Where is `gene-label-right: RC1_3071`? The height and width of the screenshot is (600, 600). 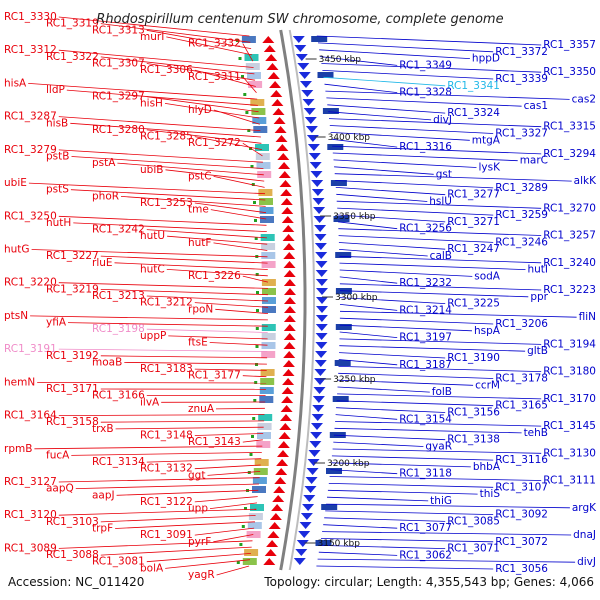
gene-label-right: RC1_3071 is located at coordinates (473, 549).